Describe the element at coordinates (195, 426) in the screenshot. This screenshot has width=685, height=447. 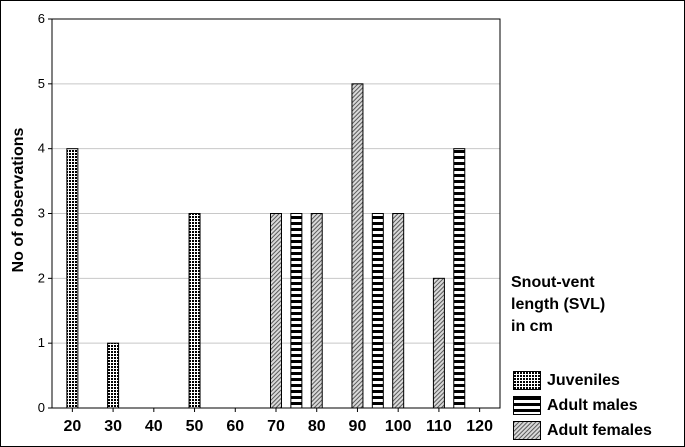
I see `x-tick-label: 50` at that location.